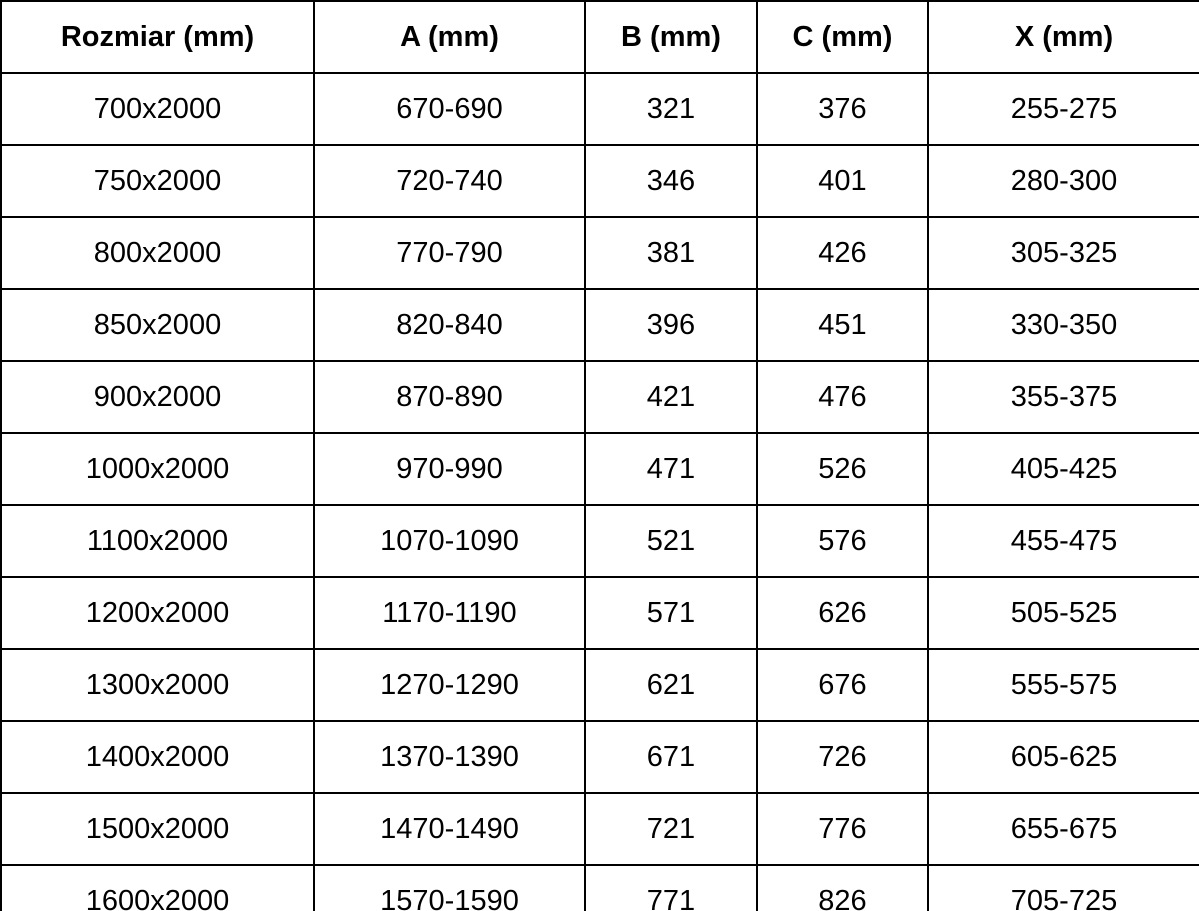 The image size is (1199, 911). What do you see at coordinates (1063, 253) in the screenshot?
I see `table-cell-r2-c4: 305-325` at bounding box center [1063, 253].